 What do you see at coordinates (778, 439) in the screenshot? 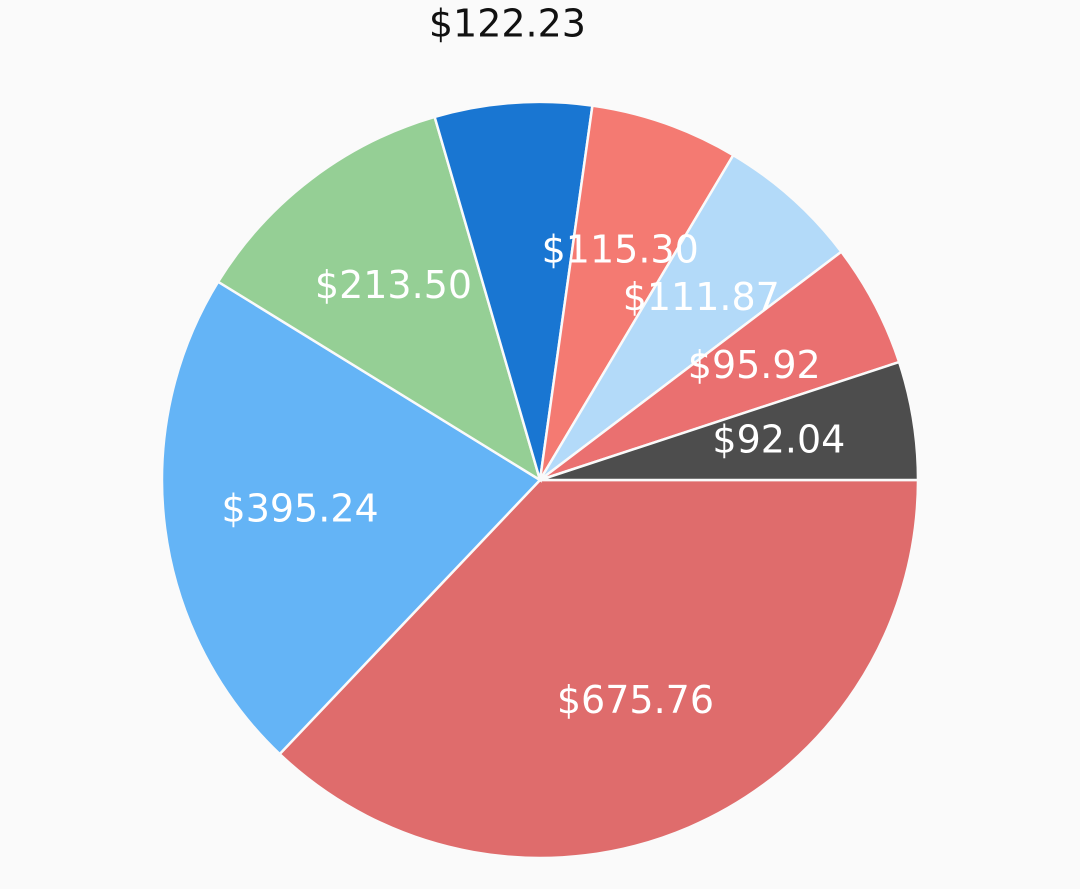
I see `slice-label: $92.04` at bounding box center [778, 439].